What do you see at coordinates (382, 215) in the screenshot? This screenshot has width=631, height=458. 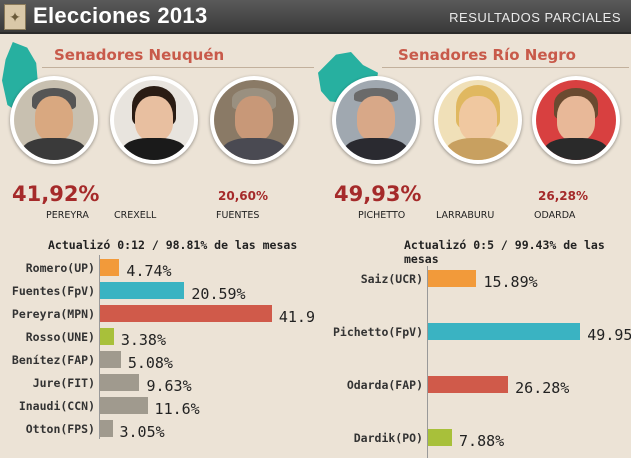 I see `pichetto-name: PICHETTO` at bounding box center [382, 215].